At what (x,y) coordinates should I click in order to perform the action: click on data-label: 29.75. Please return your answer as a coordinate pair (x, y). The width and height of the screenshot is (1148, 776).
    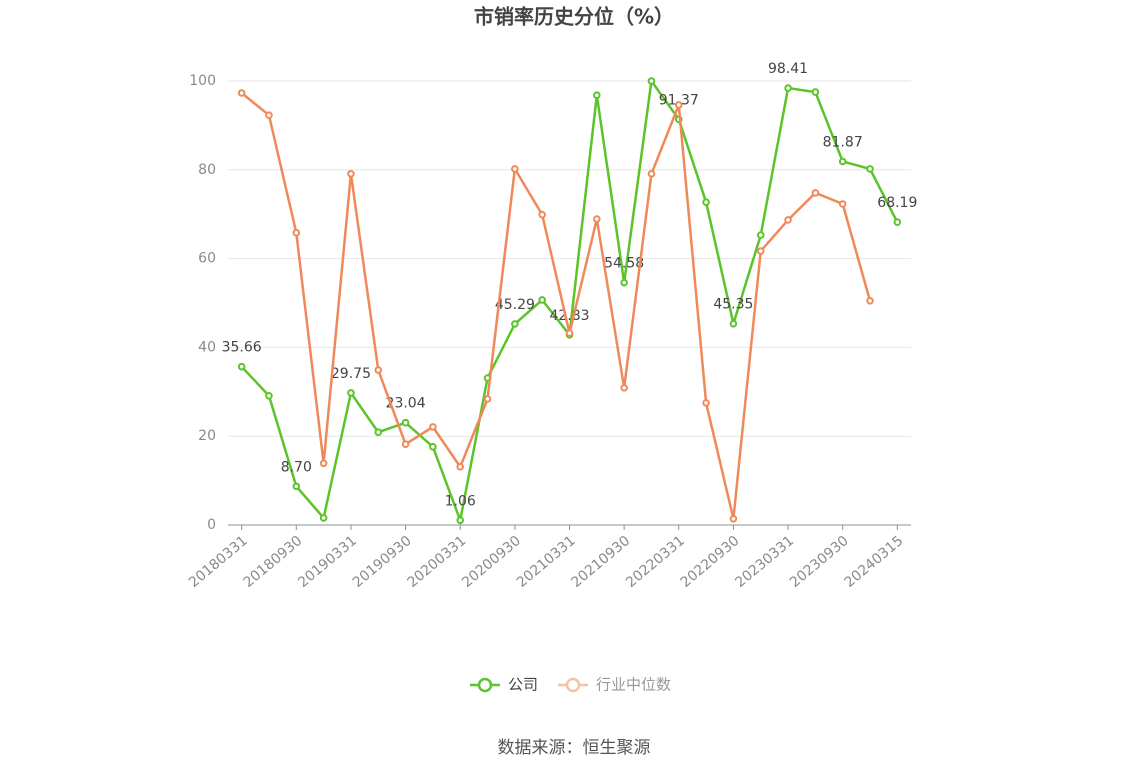
    Looking at the image, I should click on (351, 374).